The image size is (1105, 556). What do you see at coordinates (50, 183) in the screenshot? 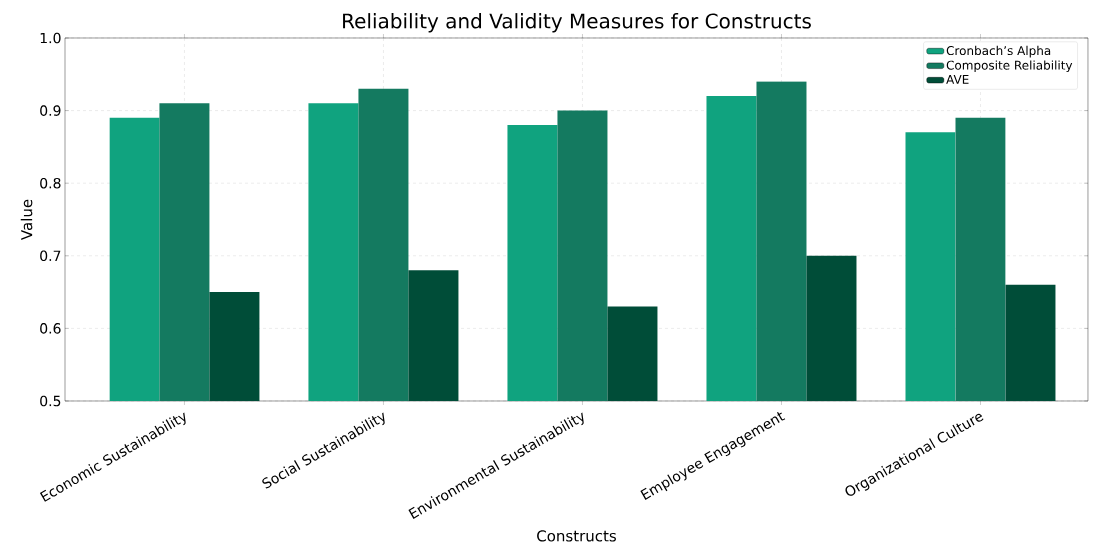
I see `y-tick-label: 0.8` at bounding box center [50, 183].